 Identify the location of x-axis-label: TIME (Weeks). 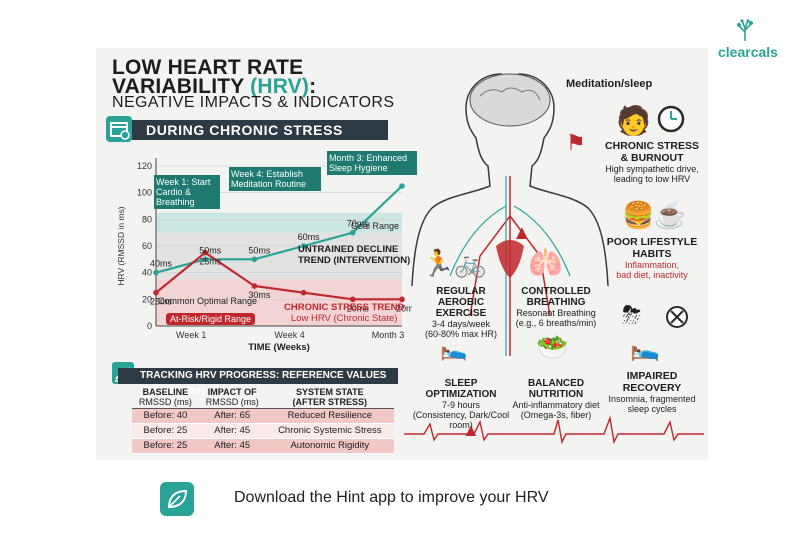
(279, 347).